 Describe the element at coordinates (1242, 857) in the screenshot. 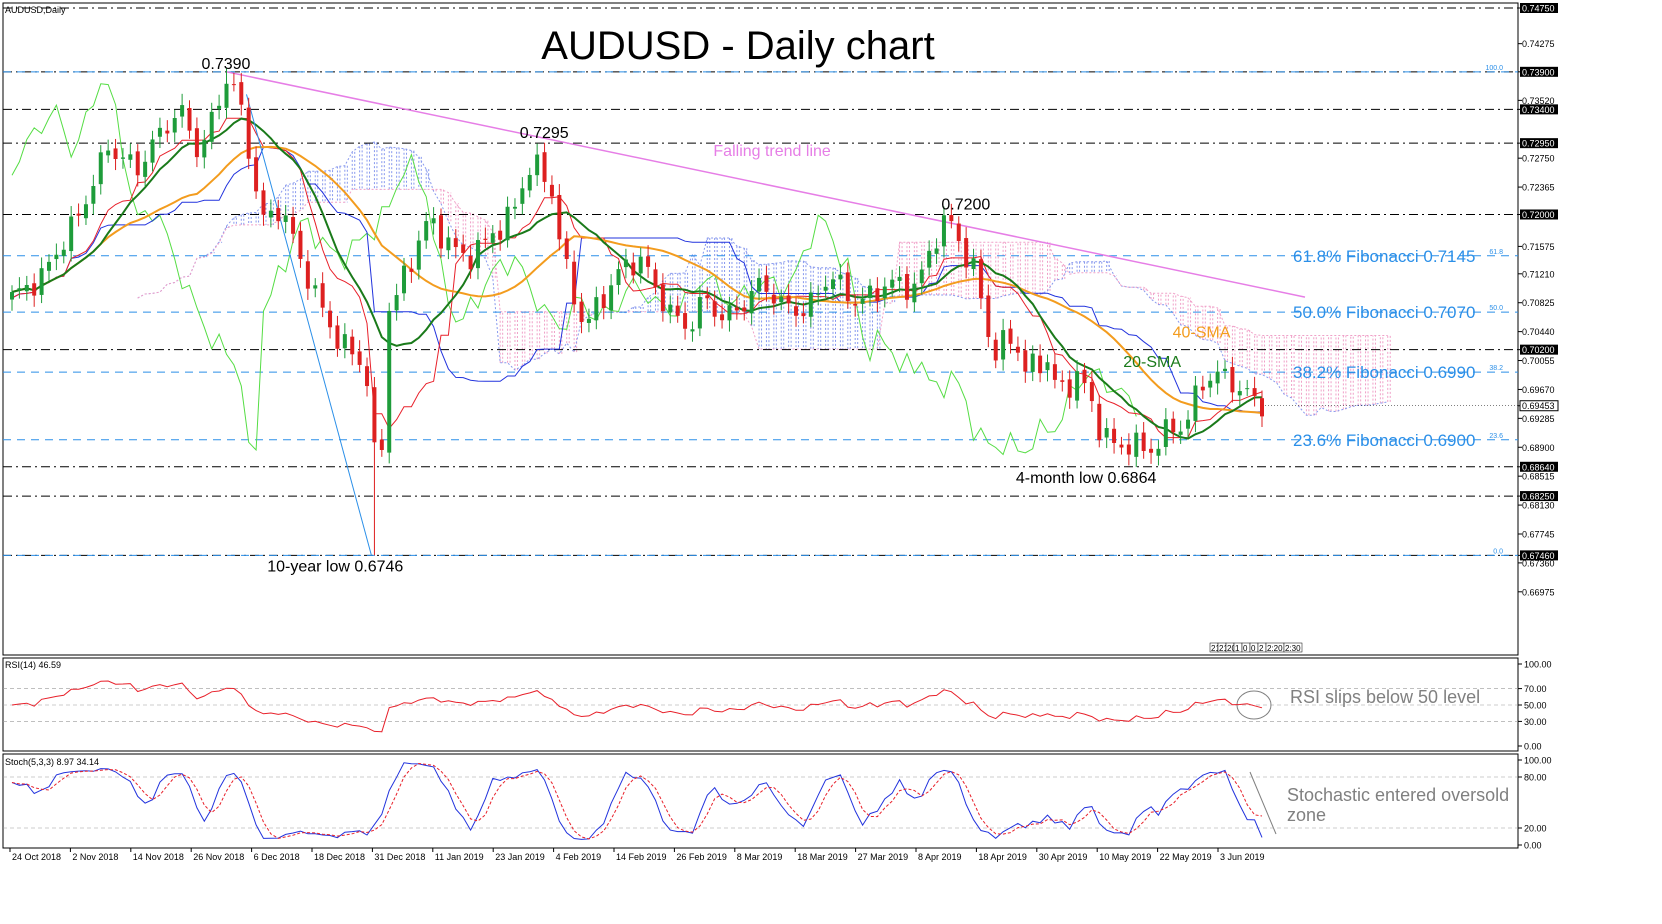

I see `time-tick-label: 3 Jun 2019` at that location.